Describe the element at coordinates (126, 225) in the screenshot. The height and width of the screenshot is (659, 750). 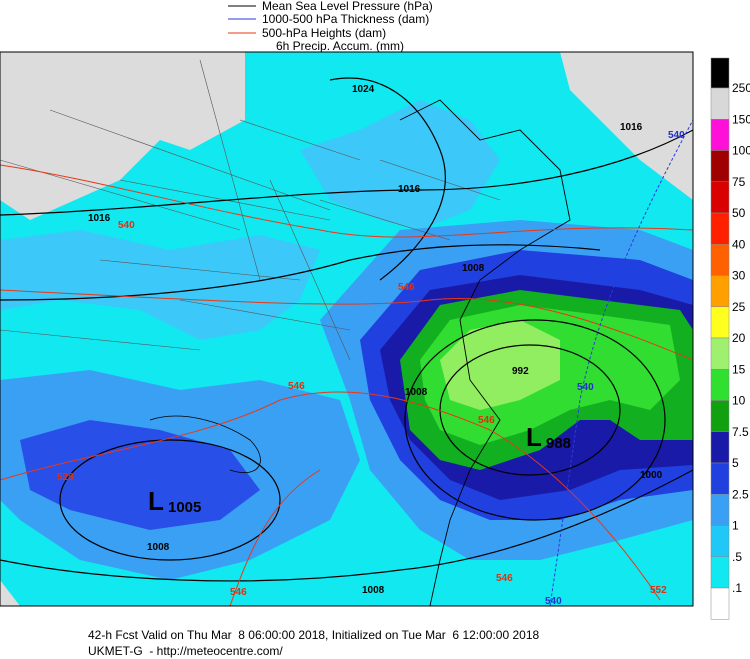
I see `height-label: 540` at that location.